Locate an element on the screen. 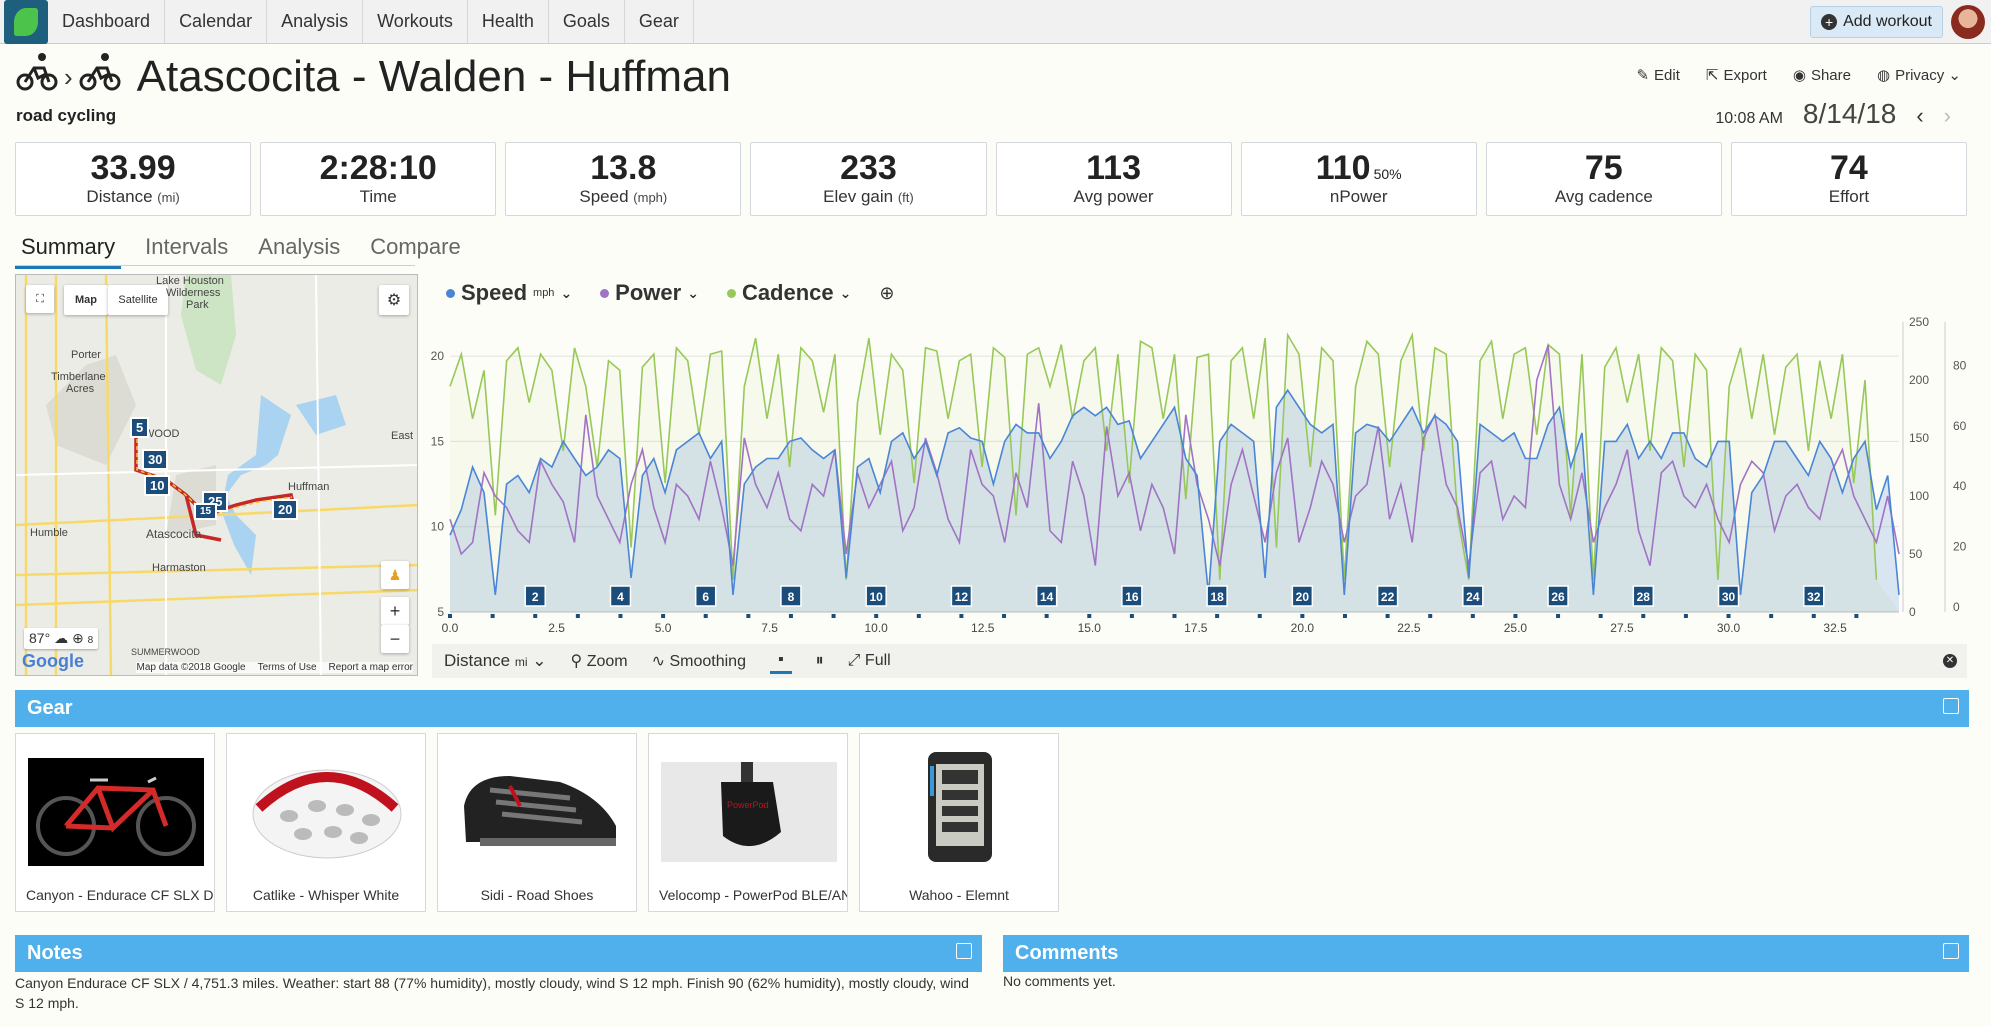  tabs: Summary Intervals Analysis Compare is located at coordinates (241, 250).